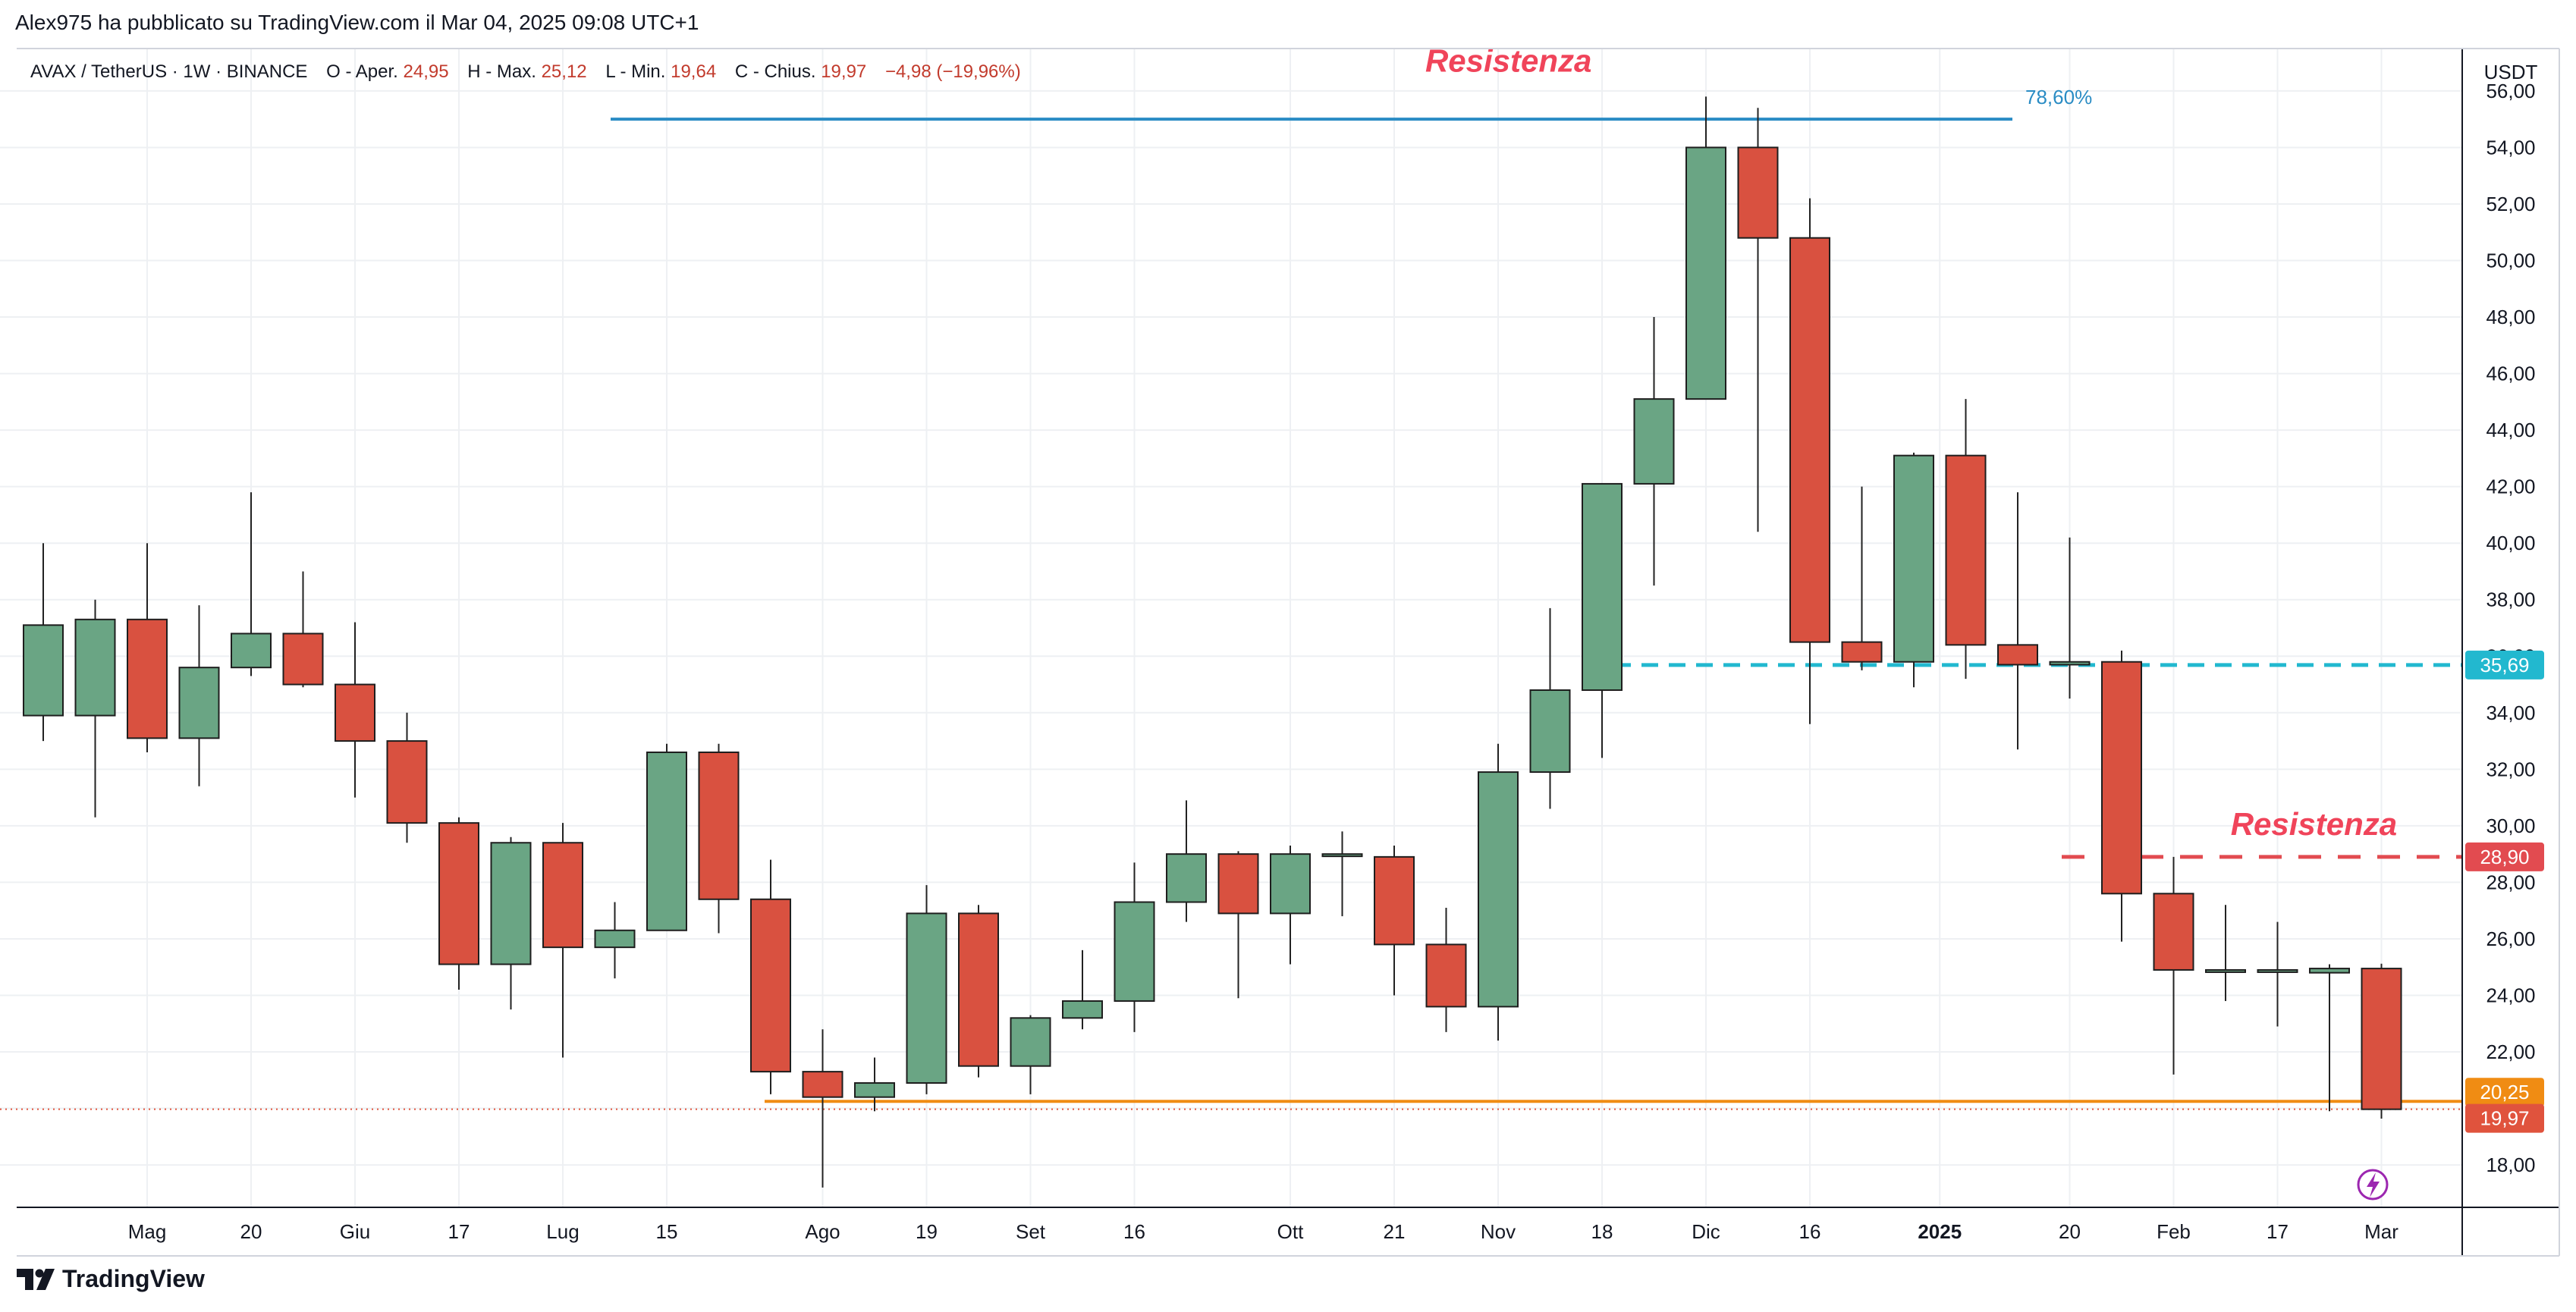  I want to click on x-tick-label: Nov, so click(1498, 1231).